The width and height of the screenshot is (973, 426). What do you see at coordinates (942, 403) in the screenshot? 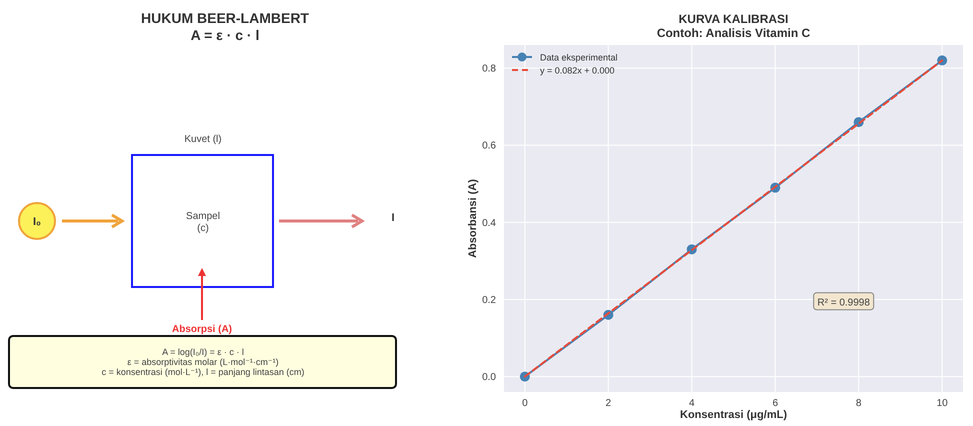
I see `x-tick-label: 10` at bounding box center [942, 403].